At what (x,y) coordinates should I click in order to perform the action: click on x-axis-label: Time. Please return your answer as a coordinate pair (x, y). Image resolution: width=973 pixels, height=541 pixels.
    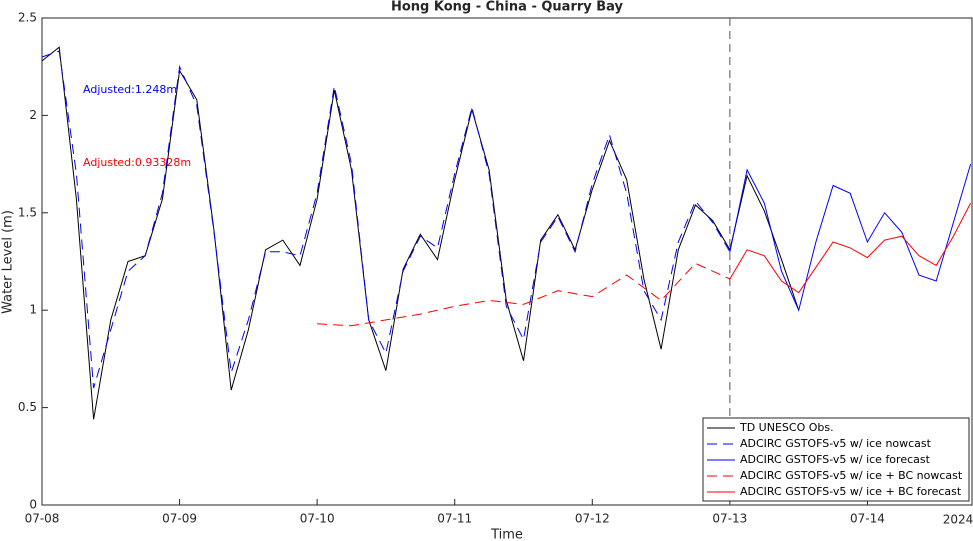
    Looking at the image, I should click on (506, 534).